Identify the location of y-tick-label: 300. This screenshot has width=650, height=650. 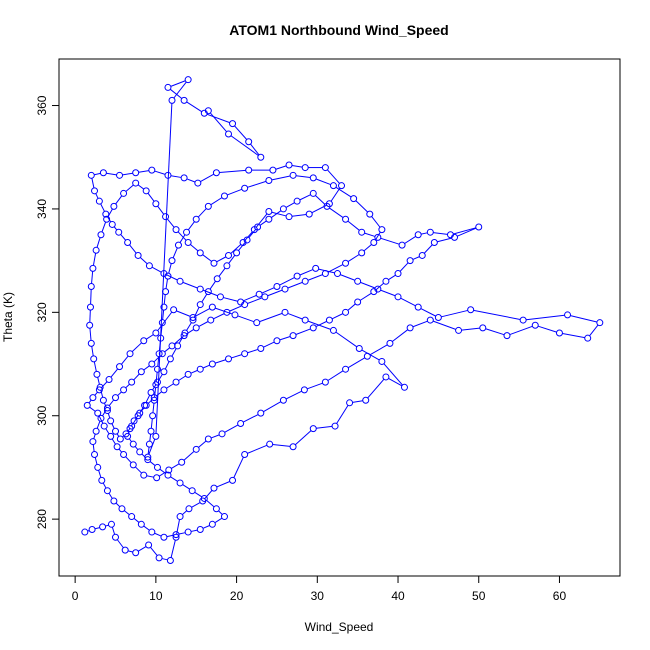
(42, 415).